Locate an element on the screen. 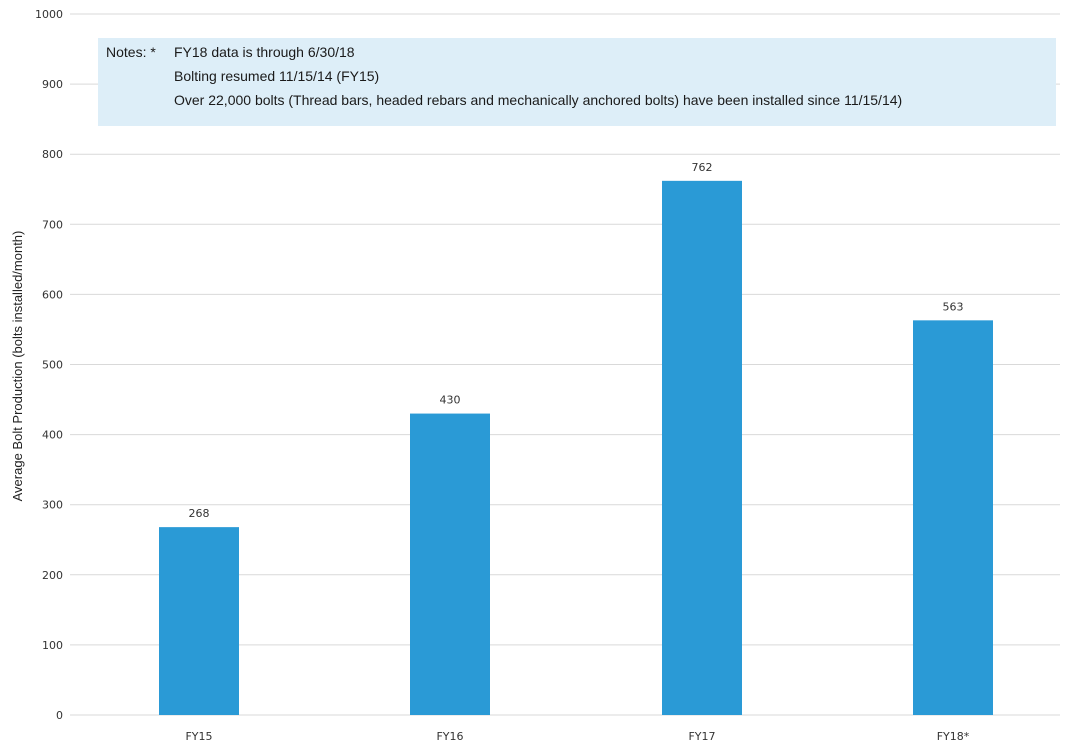  x-tick-label: FY17 is located at coordinates (701, 736).